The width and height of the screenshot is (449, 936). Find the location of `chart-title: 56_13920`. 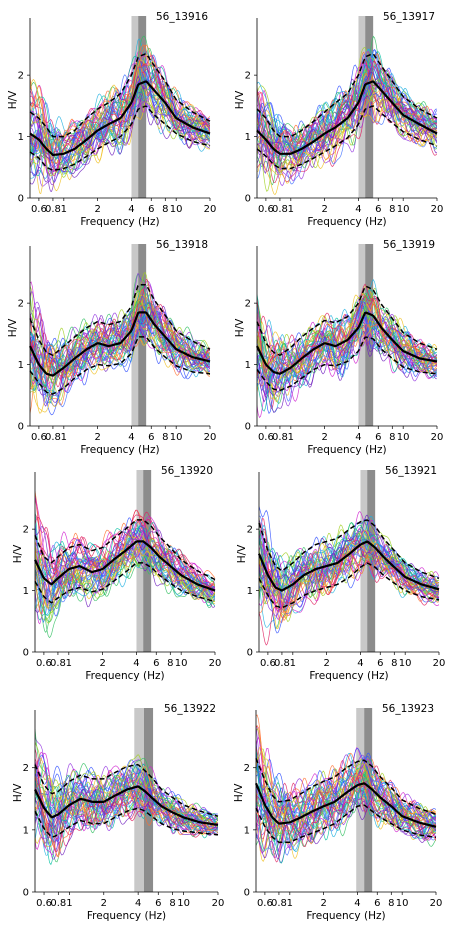

chart-title: 56_13920 is located at coordinates (187, 471).